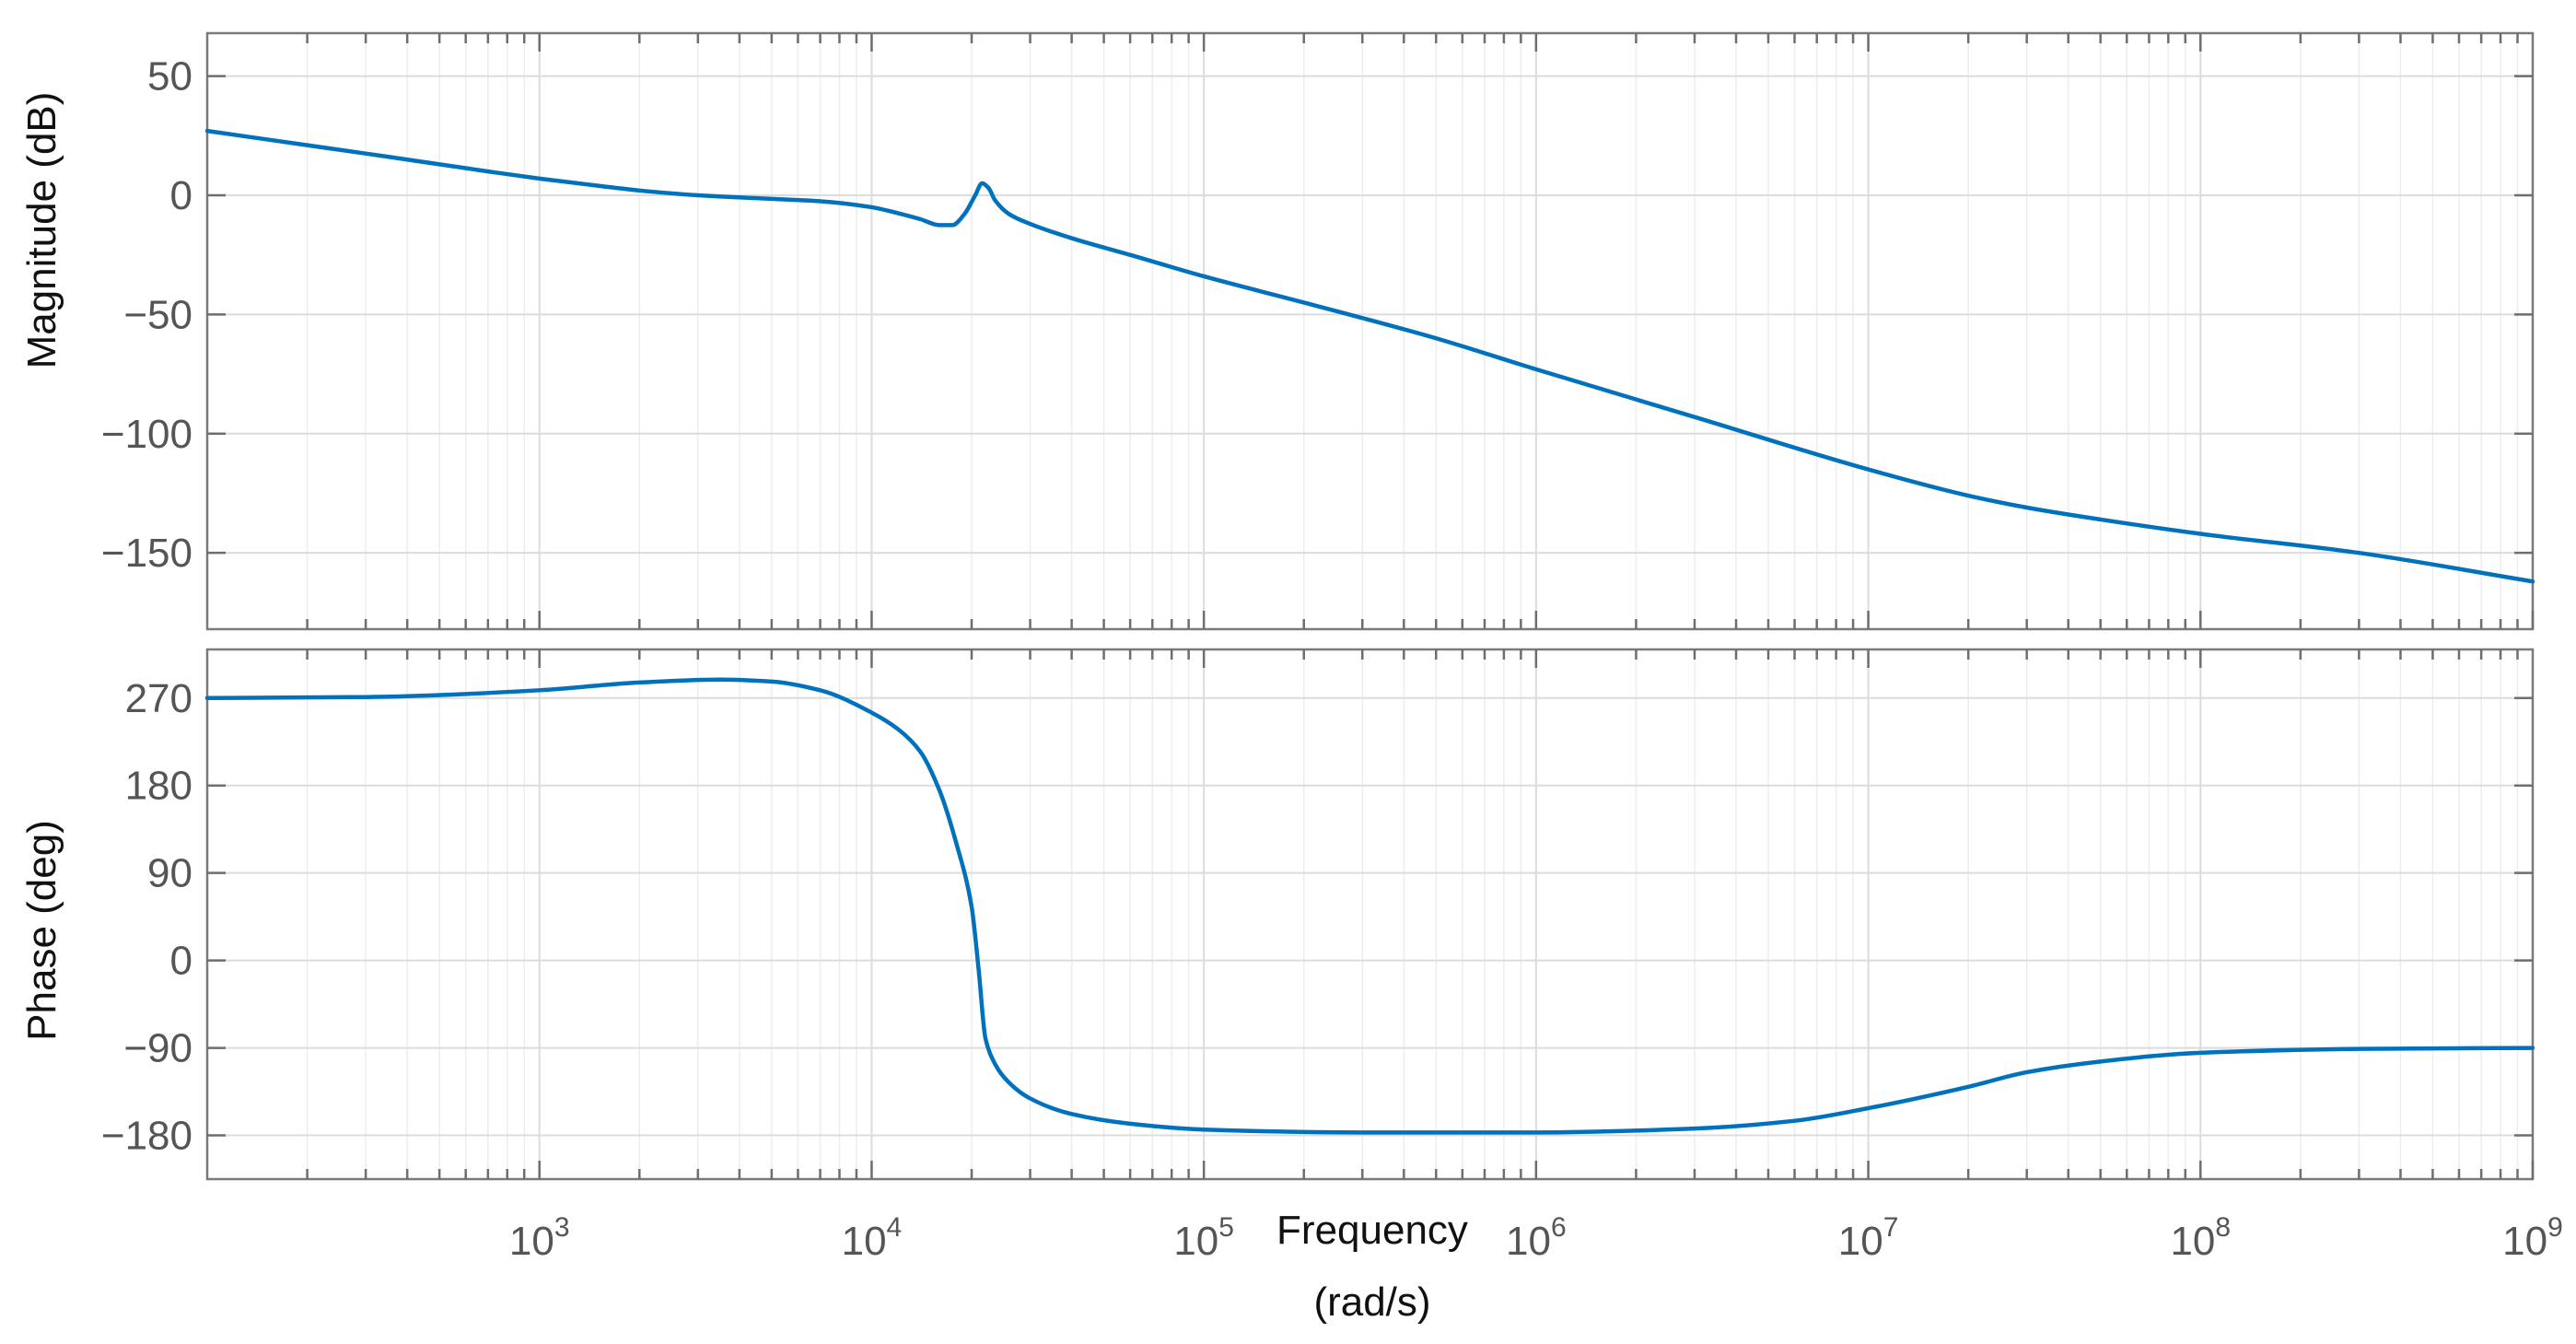 This screenshot has width=2576, height=1344. I want to click on y-tick-label: −50, so click(157, 315).